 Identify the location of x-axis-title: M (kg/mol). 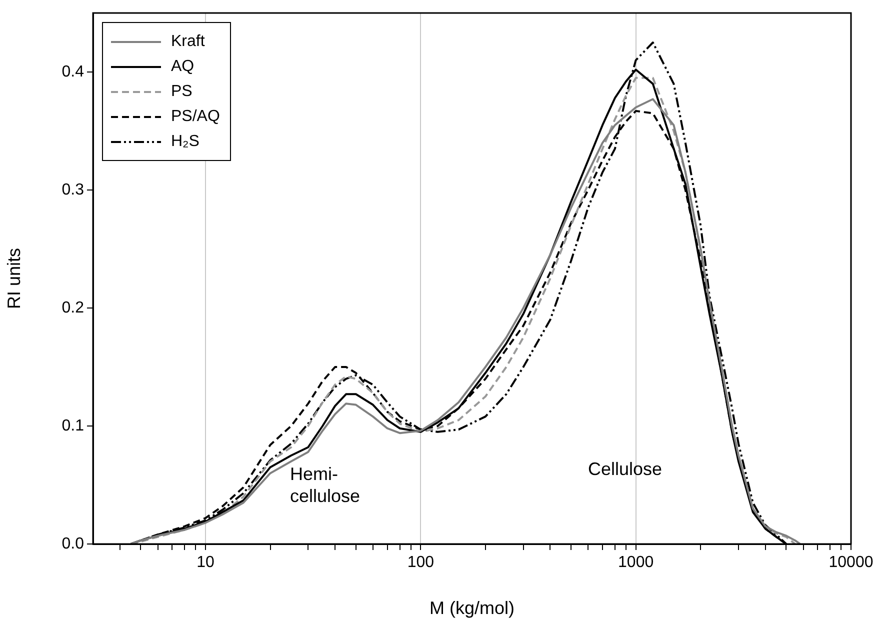
(472, 608).